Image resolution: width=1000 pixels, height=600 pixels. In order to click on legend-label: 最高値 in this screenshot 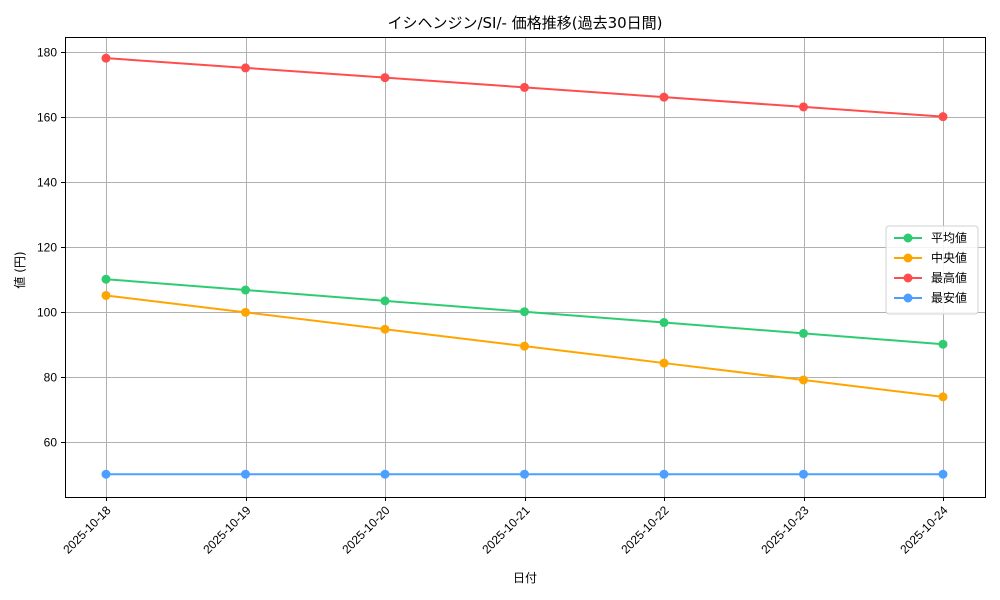, I will do `click(949, 277)`.